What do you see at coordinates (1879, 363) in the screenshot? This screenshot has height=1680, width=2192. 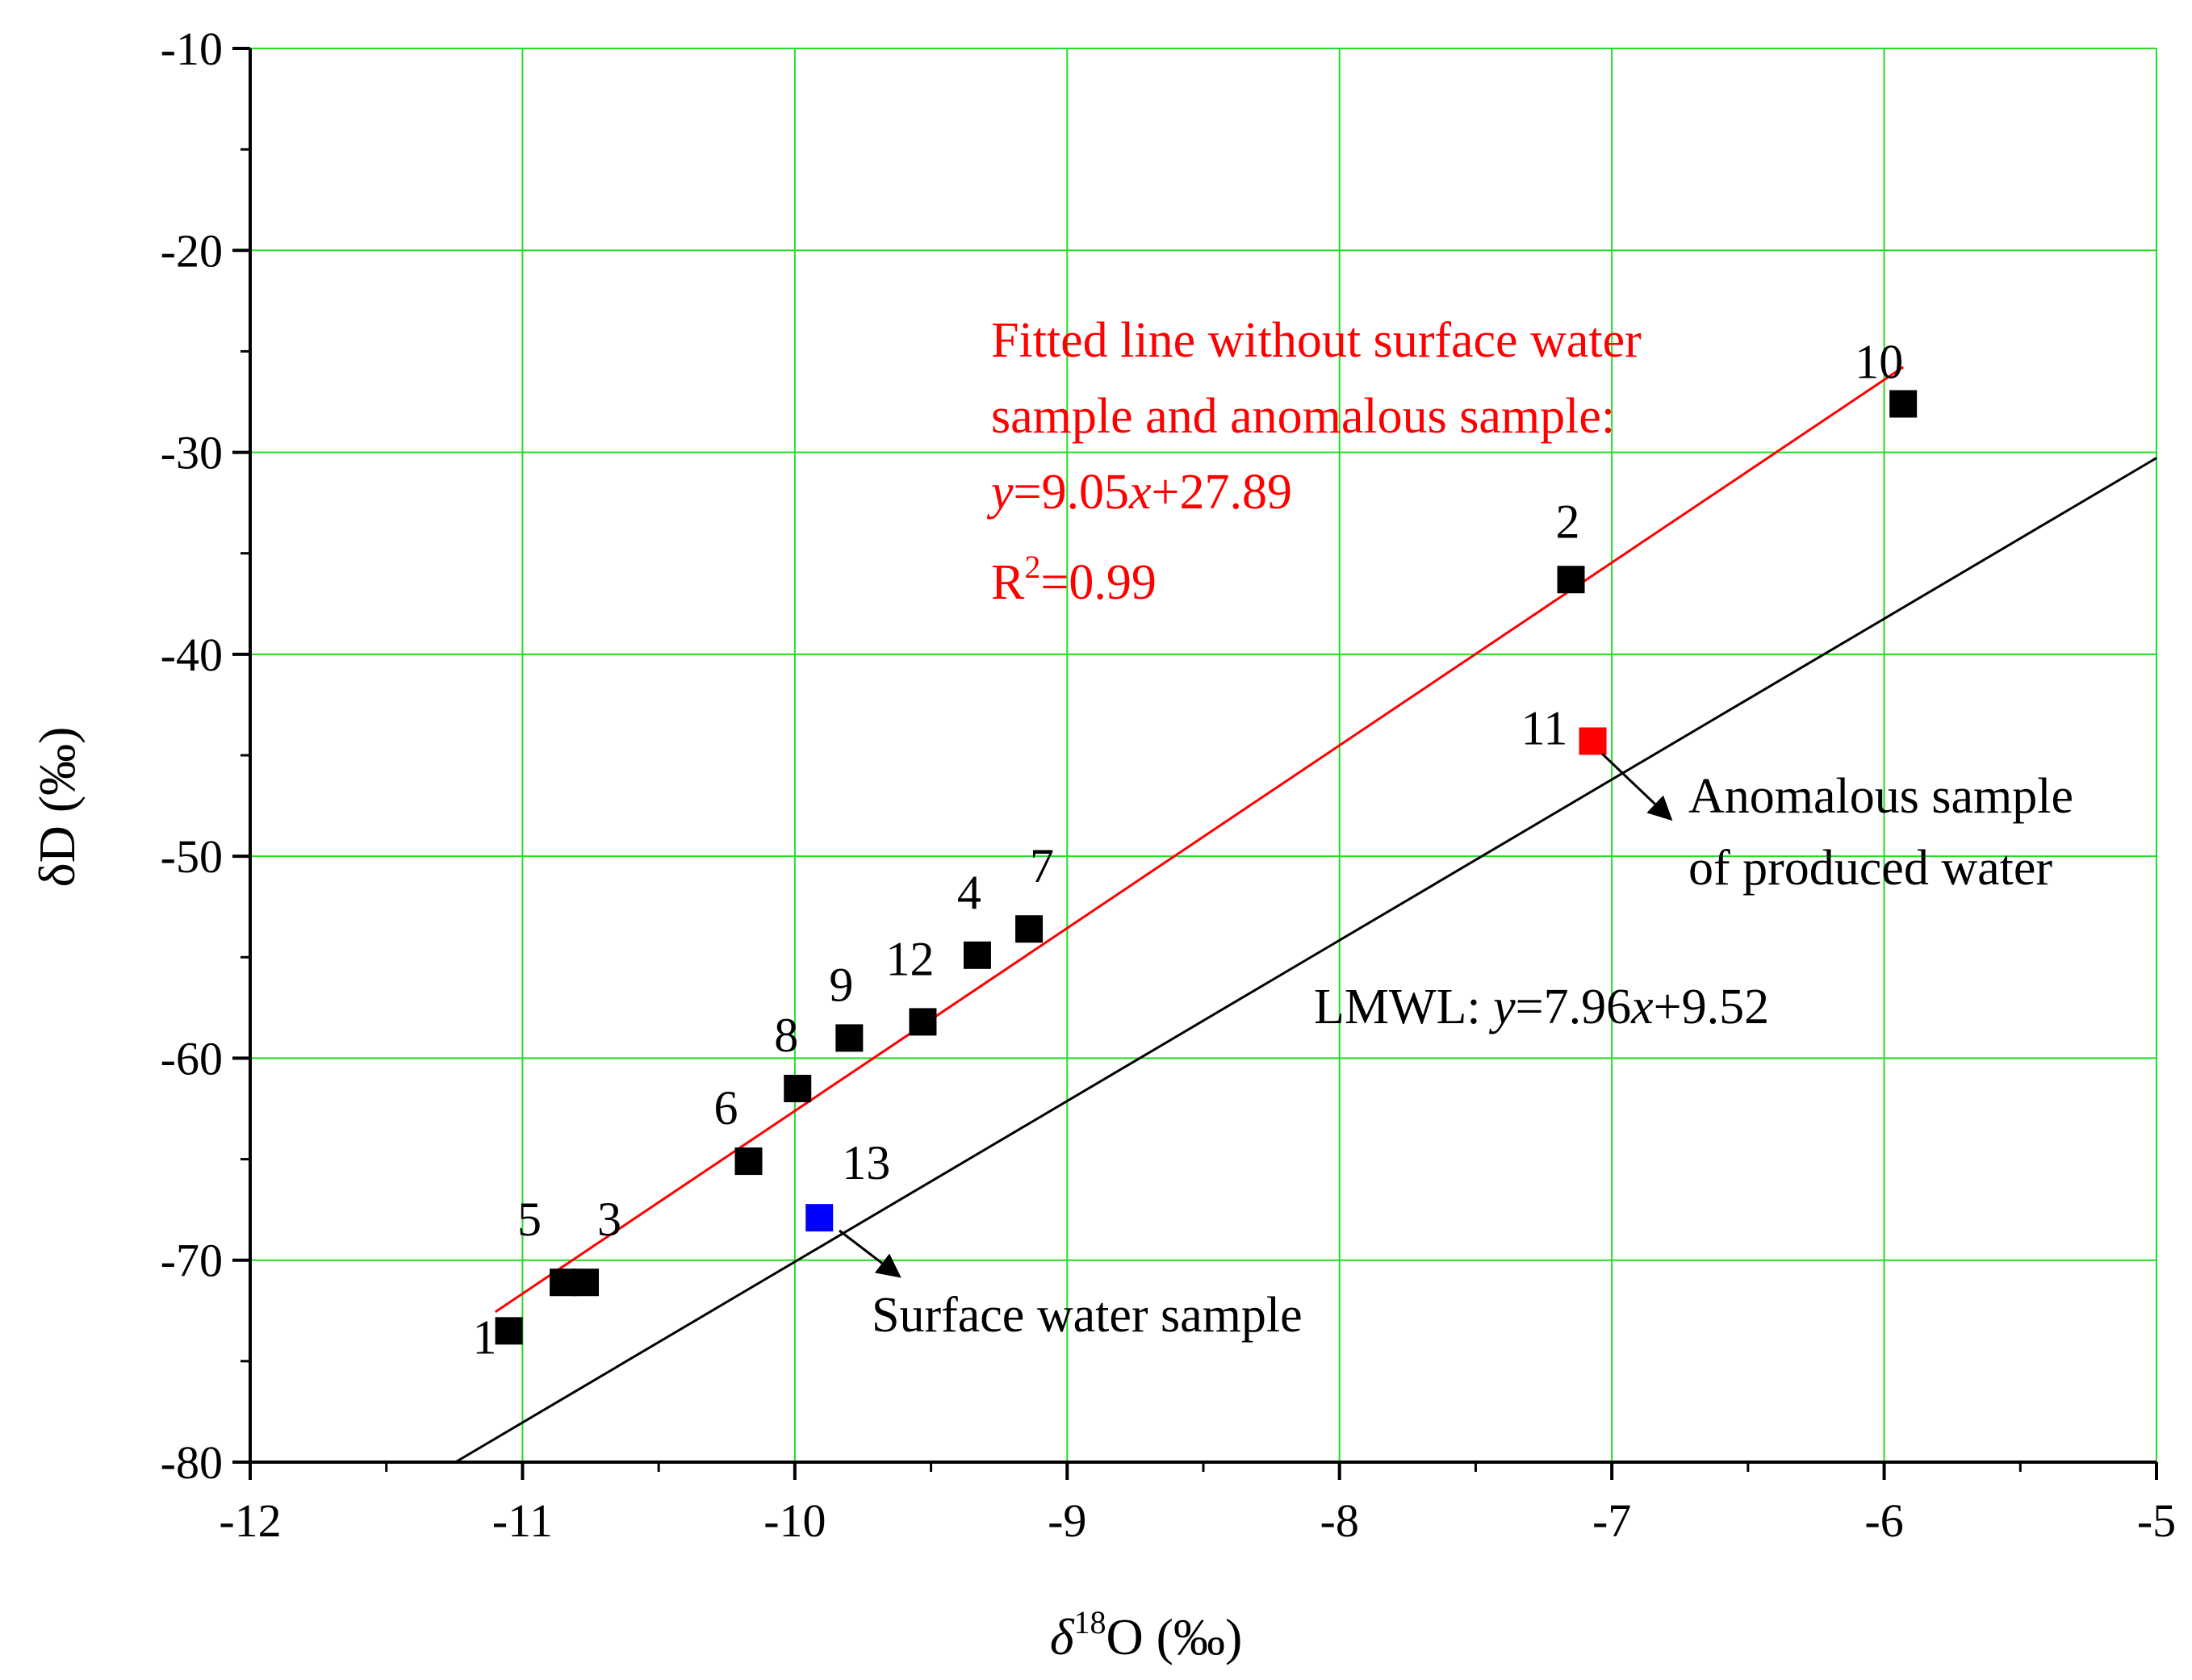 I see `data-point-label-10: 10` at bounding box center [1879, 363].